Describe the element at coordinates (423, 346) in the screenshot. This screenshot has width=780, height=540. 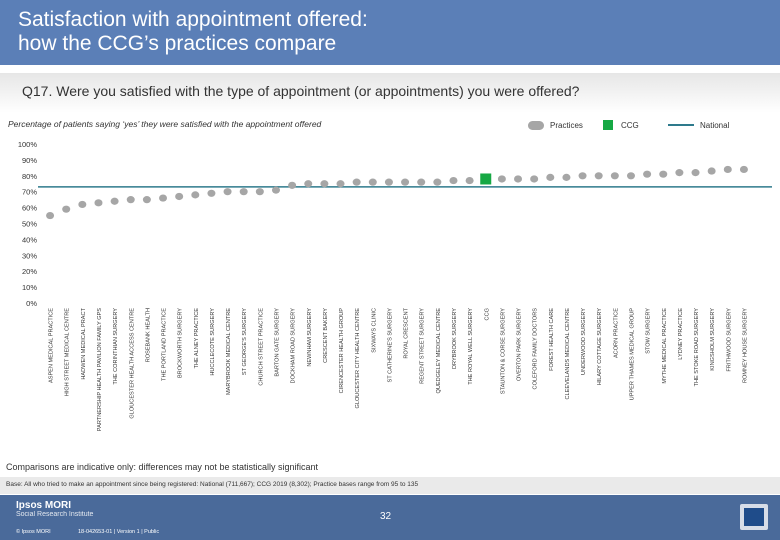
I see `x-category-label: REGENT STREET SURGERY` at that location.